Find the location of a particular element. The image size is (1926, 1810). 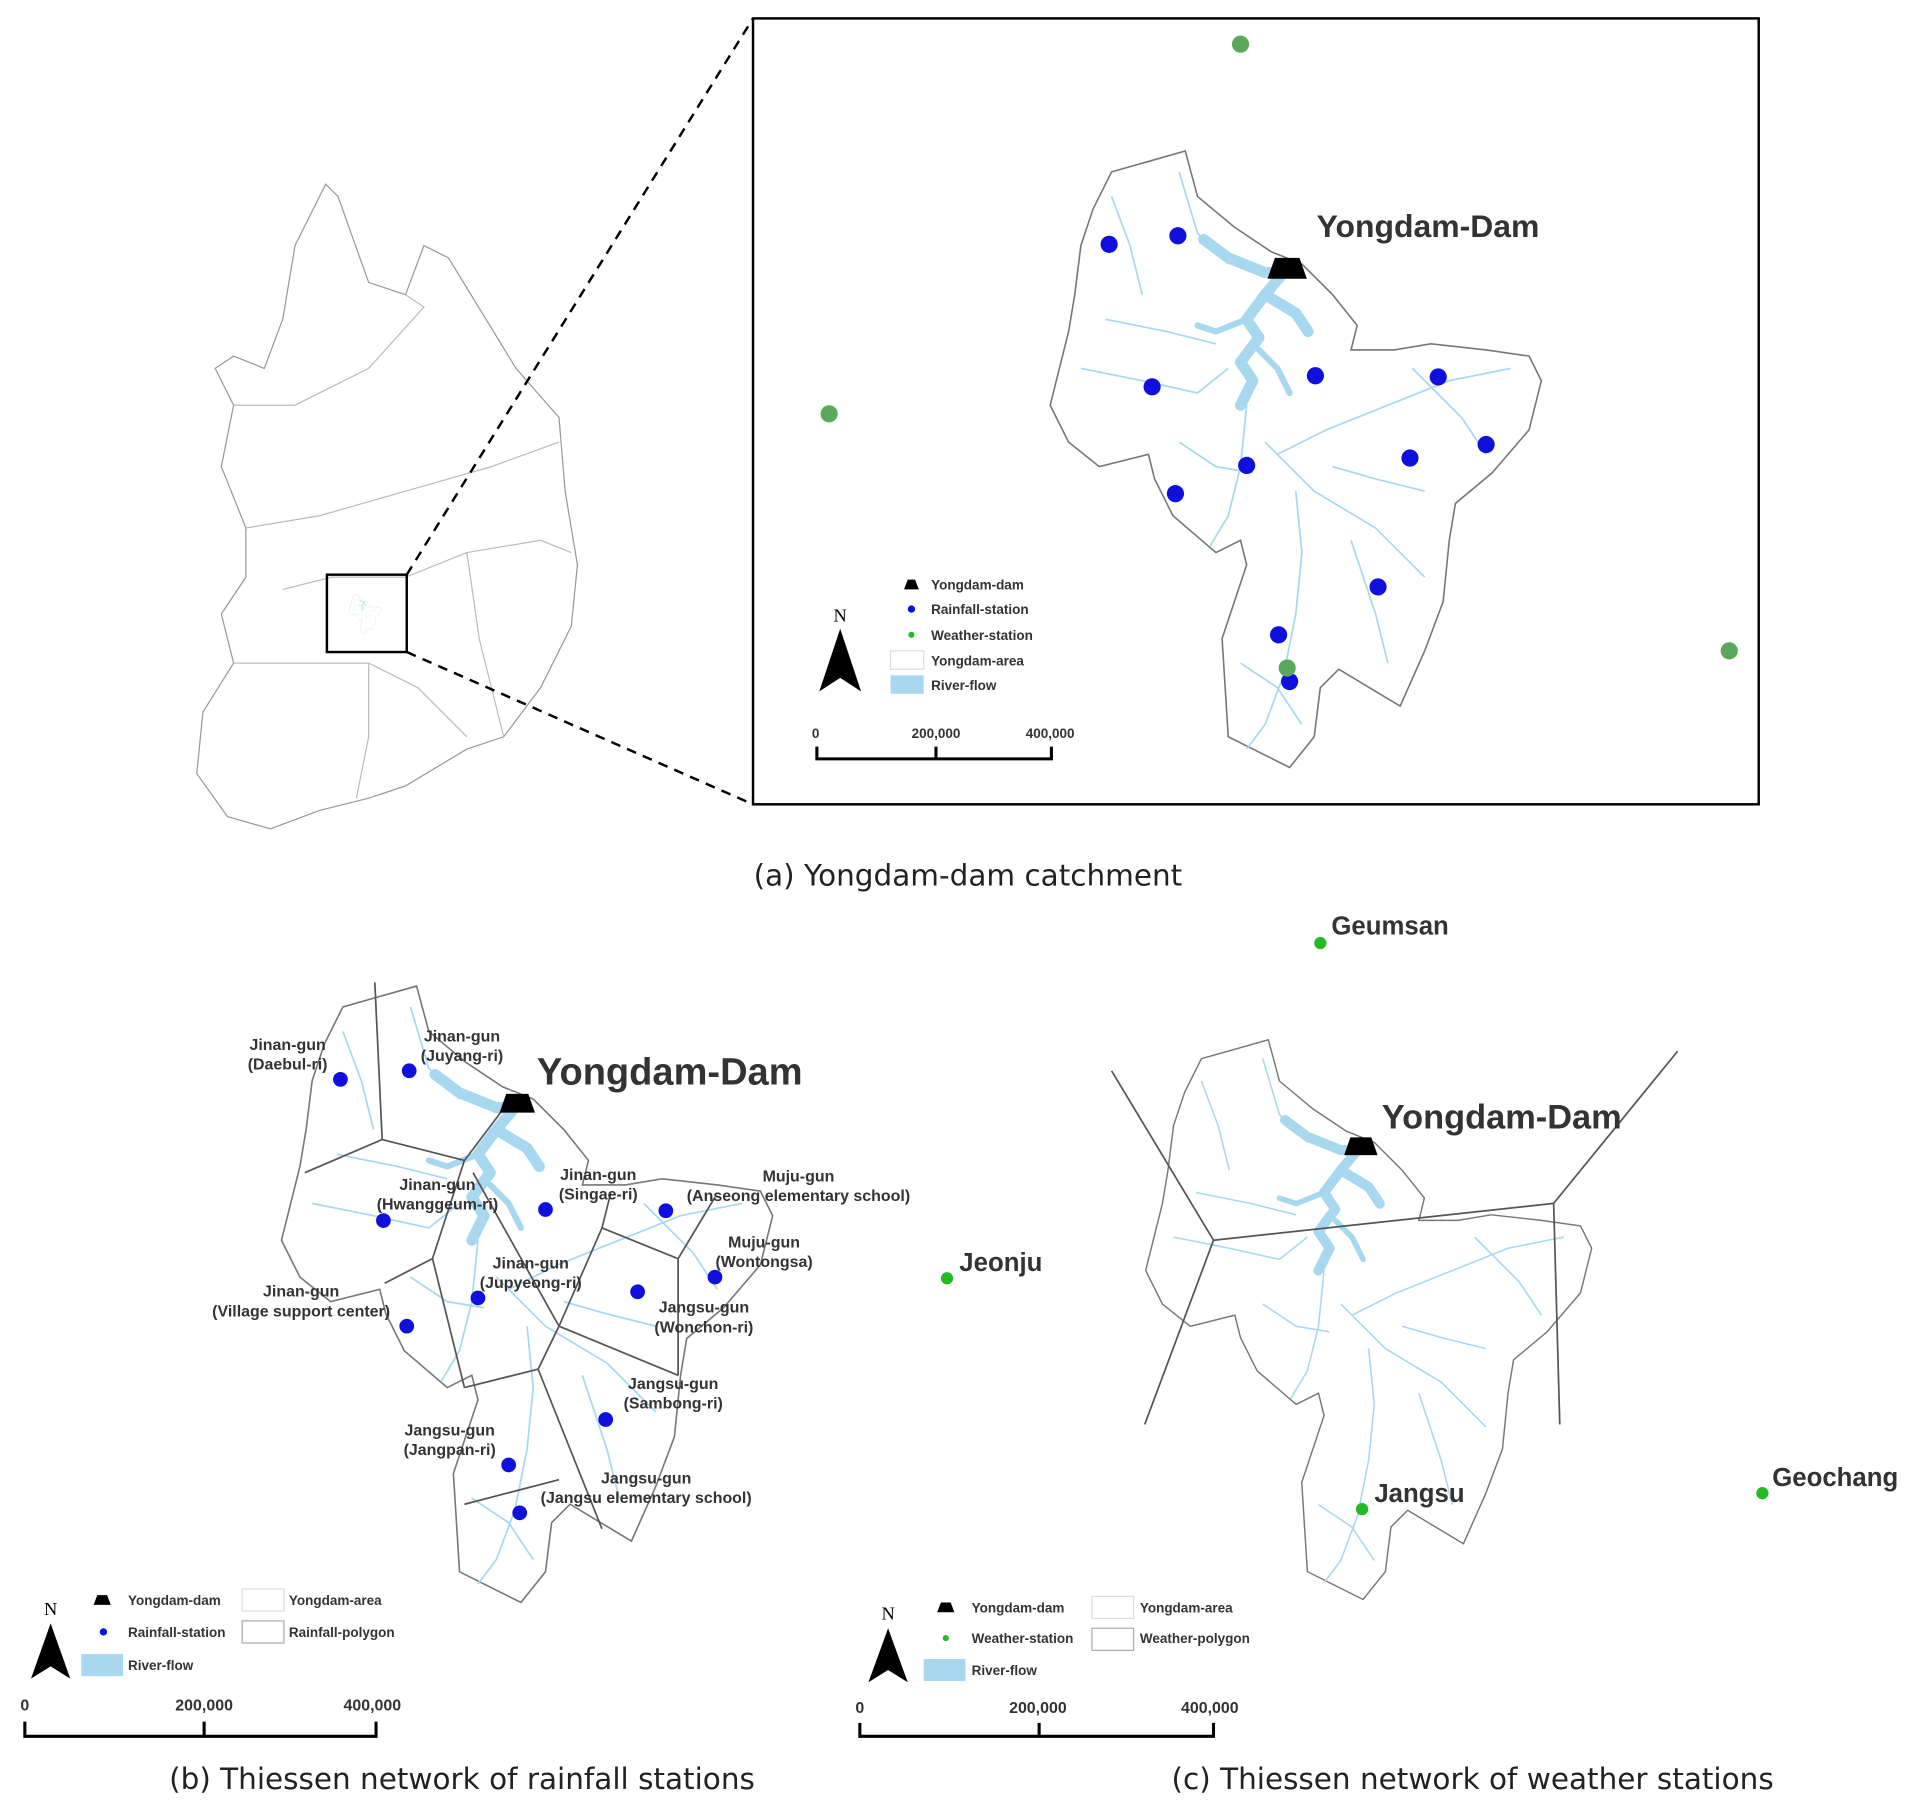

rainfall-station: Jinan-gun (Hwanggeum-ri) is located at coordinates (437, 1202).